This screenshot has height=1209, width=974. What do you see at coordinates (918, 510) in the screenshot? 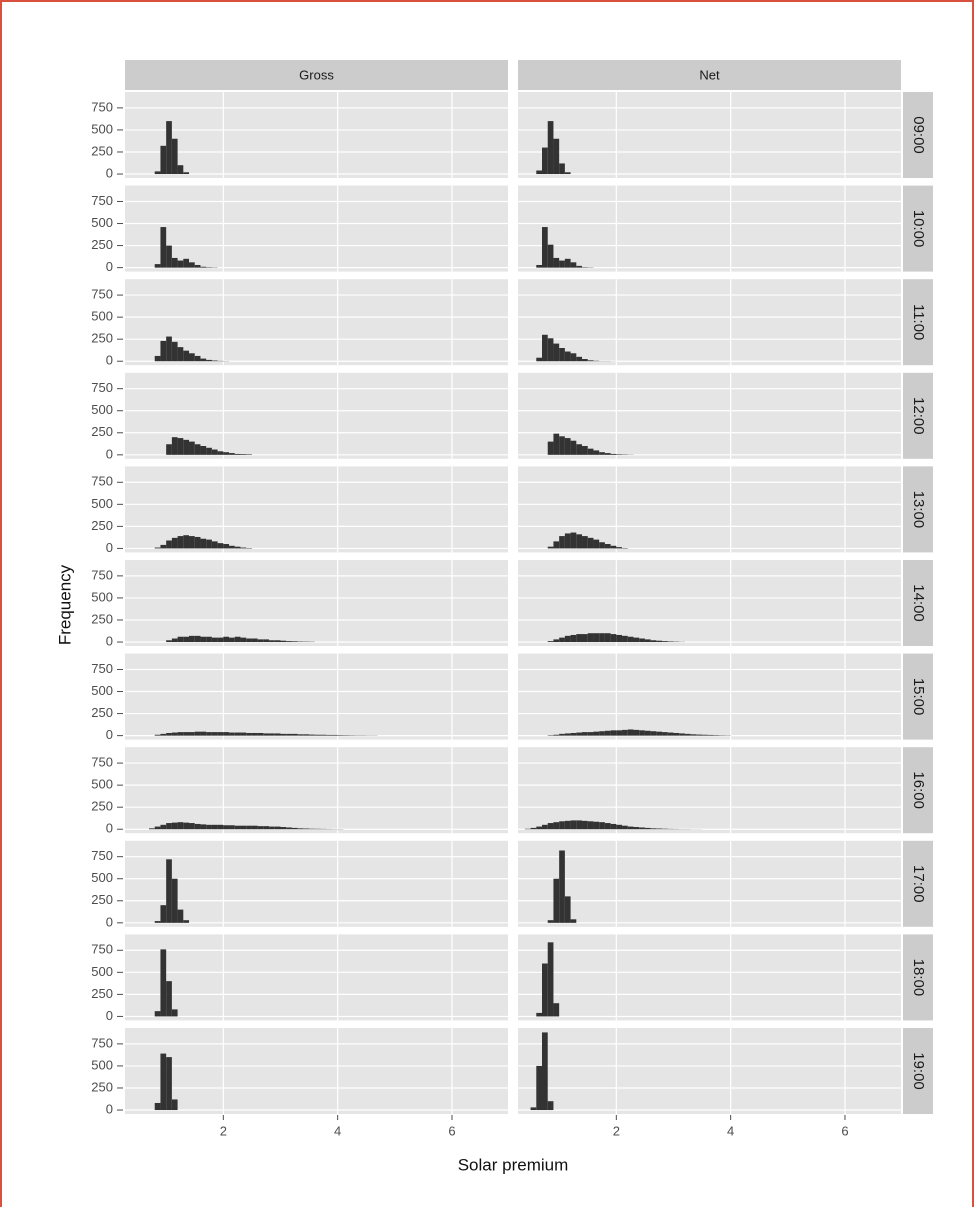
I see `facet-row-label: 13:00` at bounding box center [918, 510].